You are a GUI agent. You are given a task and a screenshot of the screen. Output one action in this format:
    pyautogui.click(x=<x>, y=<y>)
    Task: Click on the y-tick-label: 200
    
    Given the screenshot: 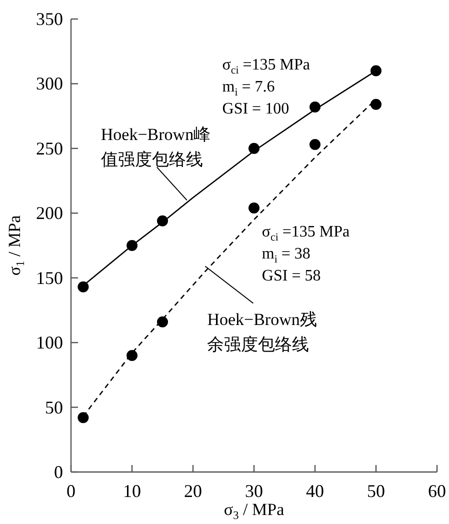 What is the action you would take?
    pyautogui.click(x=49, y=213)
    